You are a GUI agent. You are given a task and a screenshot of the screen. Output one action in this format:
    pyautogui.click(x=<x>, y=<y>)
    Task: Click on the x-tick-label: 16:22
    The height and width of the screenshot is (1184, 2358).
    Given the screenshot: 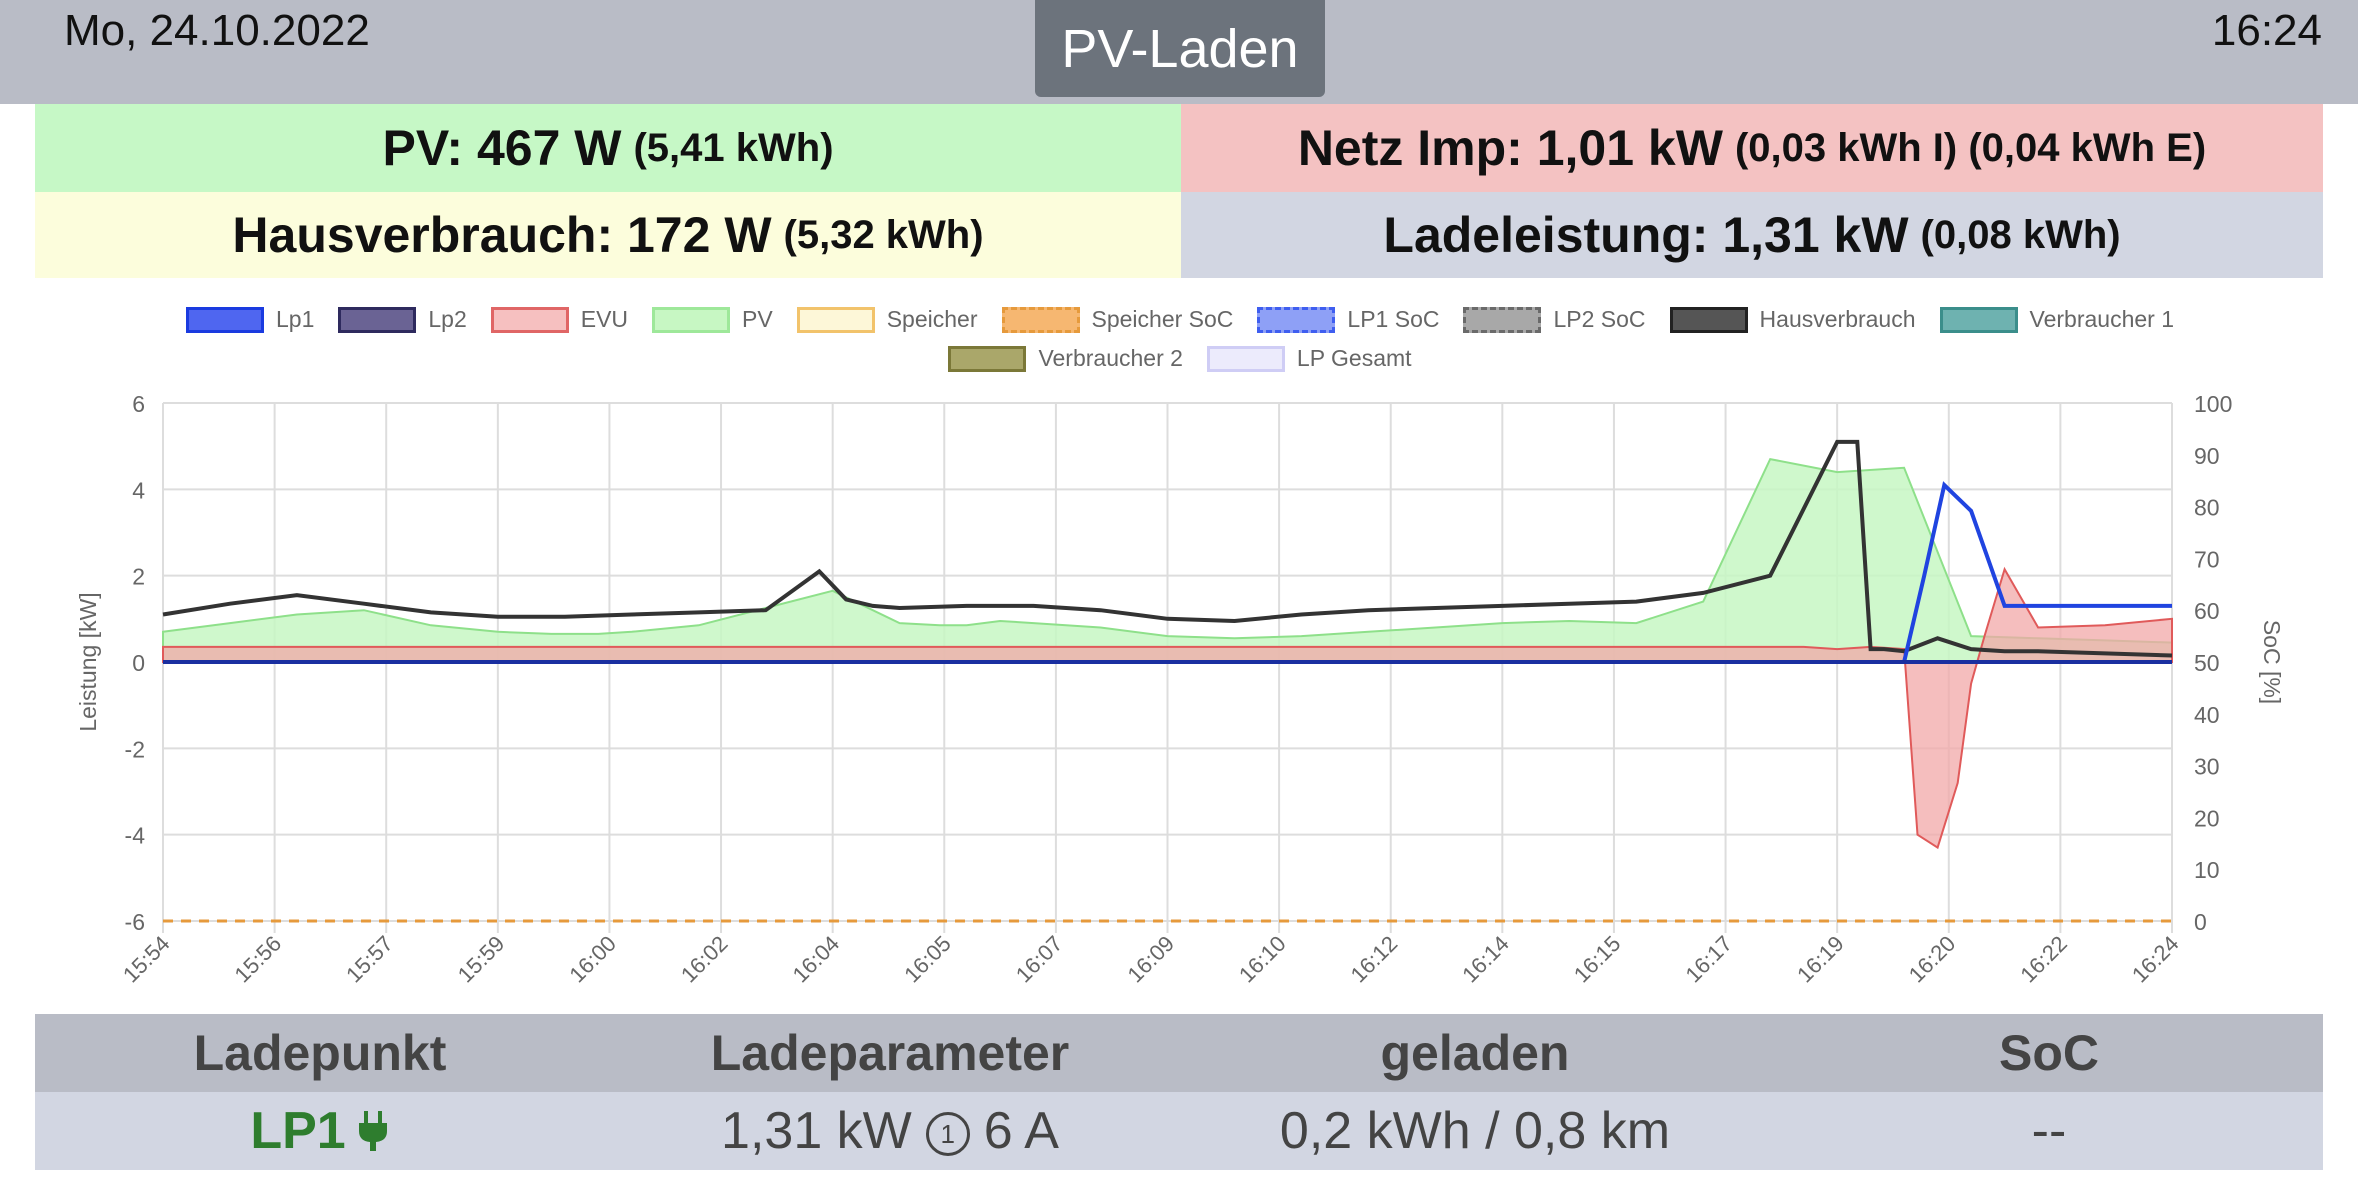 What is the action you would take?
    pyautogui.click(x=2043, y=959)
    